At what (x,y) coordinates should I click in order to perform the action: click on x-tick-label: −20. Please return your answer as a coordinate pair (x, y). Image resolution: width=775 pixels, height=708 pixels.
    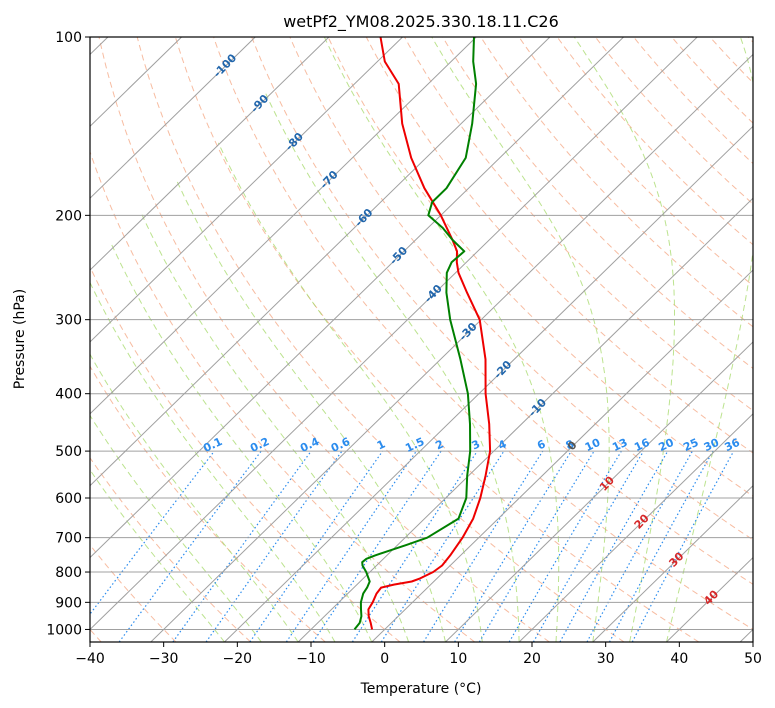
    Looking at the image, I should click on (238, 659).